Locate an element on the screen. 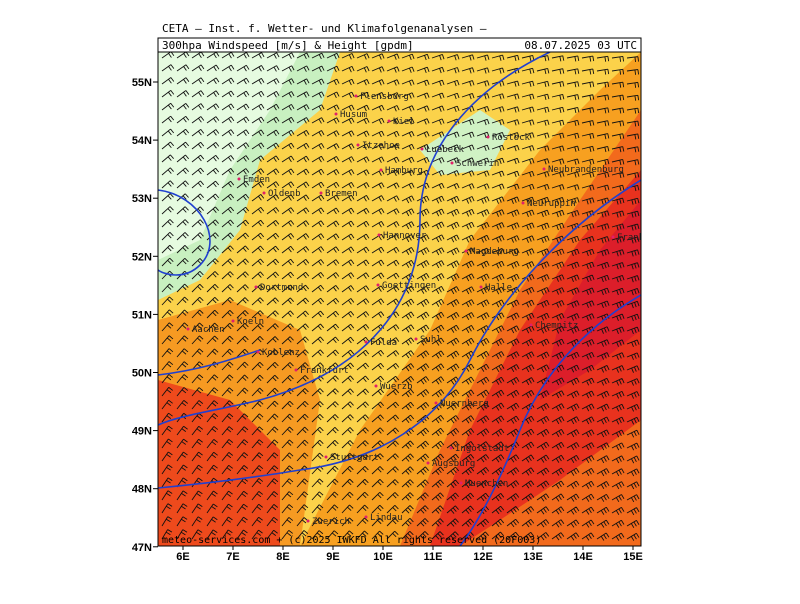  city-label: Hamburg is located at coordinates (404, 171).